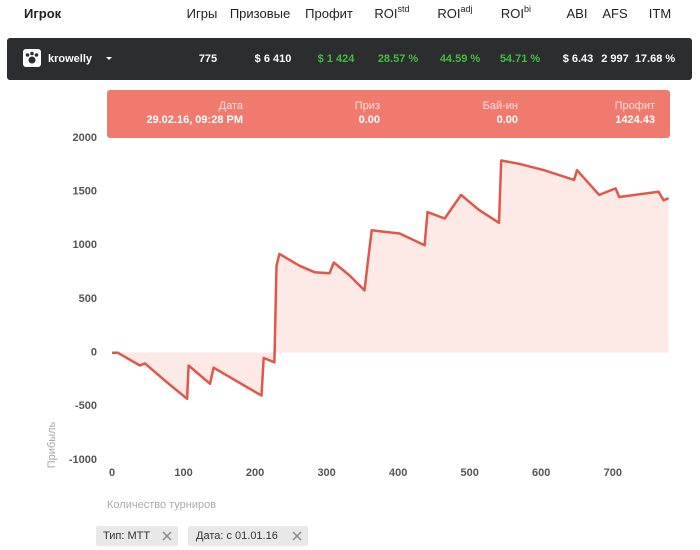 Image resolution: width=700 pixels, height=550 pixels. I want to click on column-sup: bi, so click(527, 9).